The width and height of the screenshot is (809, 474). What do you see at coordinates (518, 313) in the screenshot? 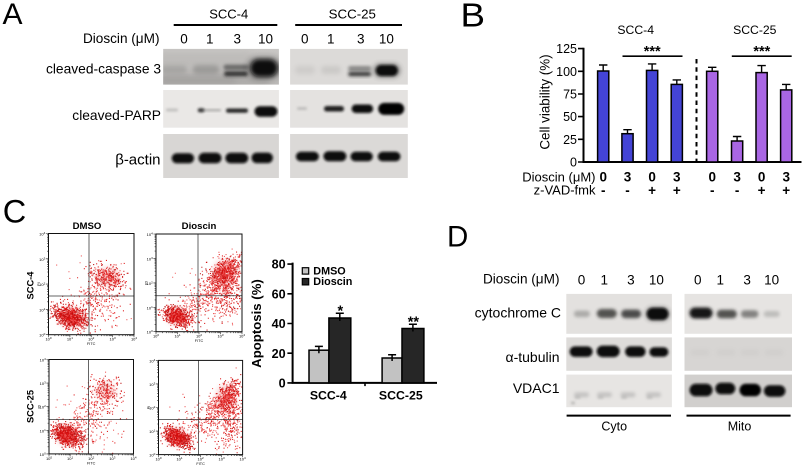
I see `svg-text: cytochrome C` at bounding box center [518, 313].